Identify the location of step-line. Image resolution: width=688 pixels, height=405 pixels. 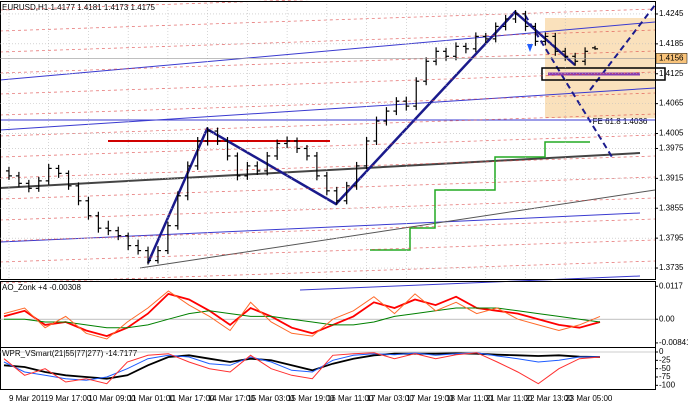
(480, 196).